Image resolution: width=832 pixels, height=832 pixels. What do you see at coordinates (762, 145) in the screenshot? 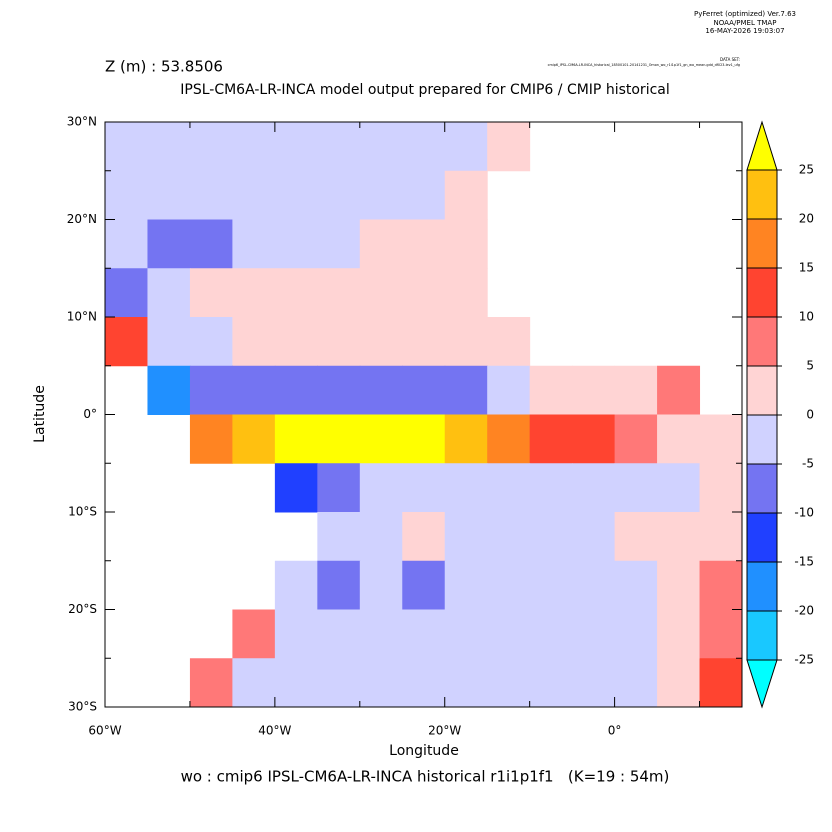
I see `colorbar-arrow` at bounding box center [762, 145].